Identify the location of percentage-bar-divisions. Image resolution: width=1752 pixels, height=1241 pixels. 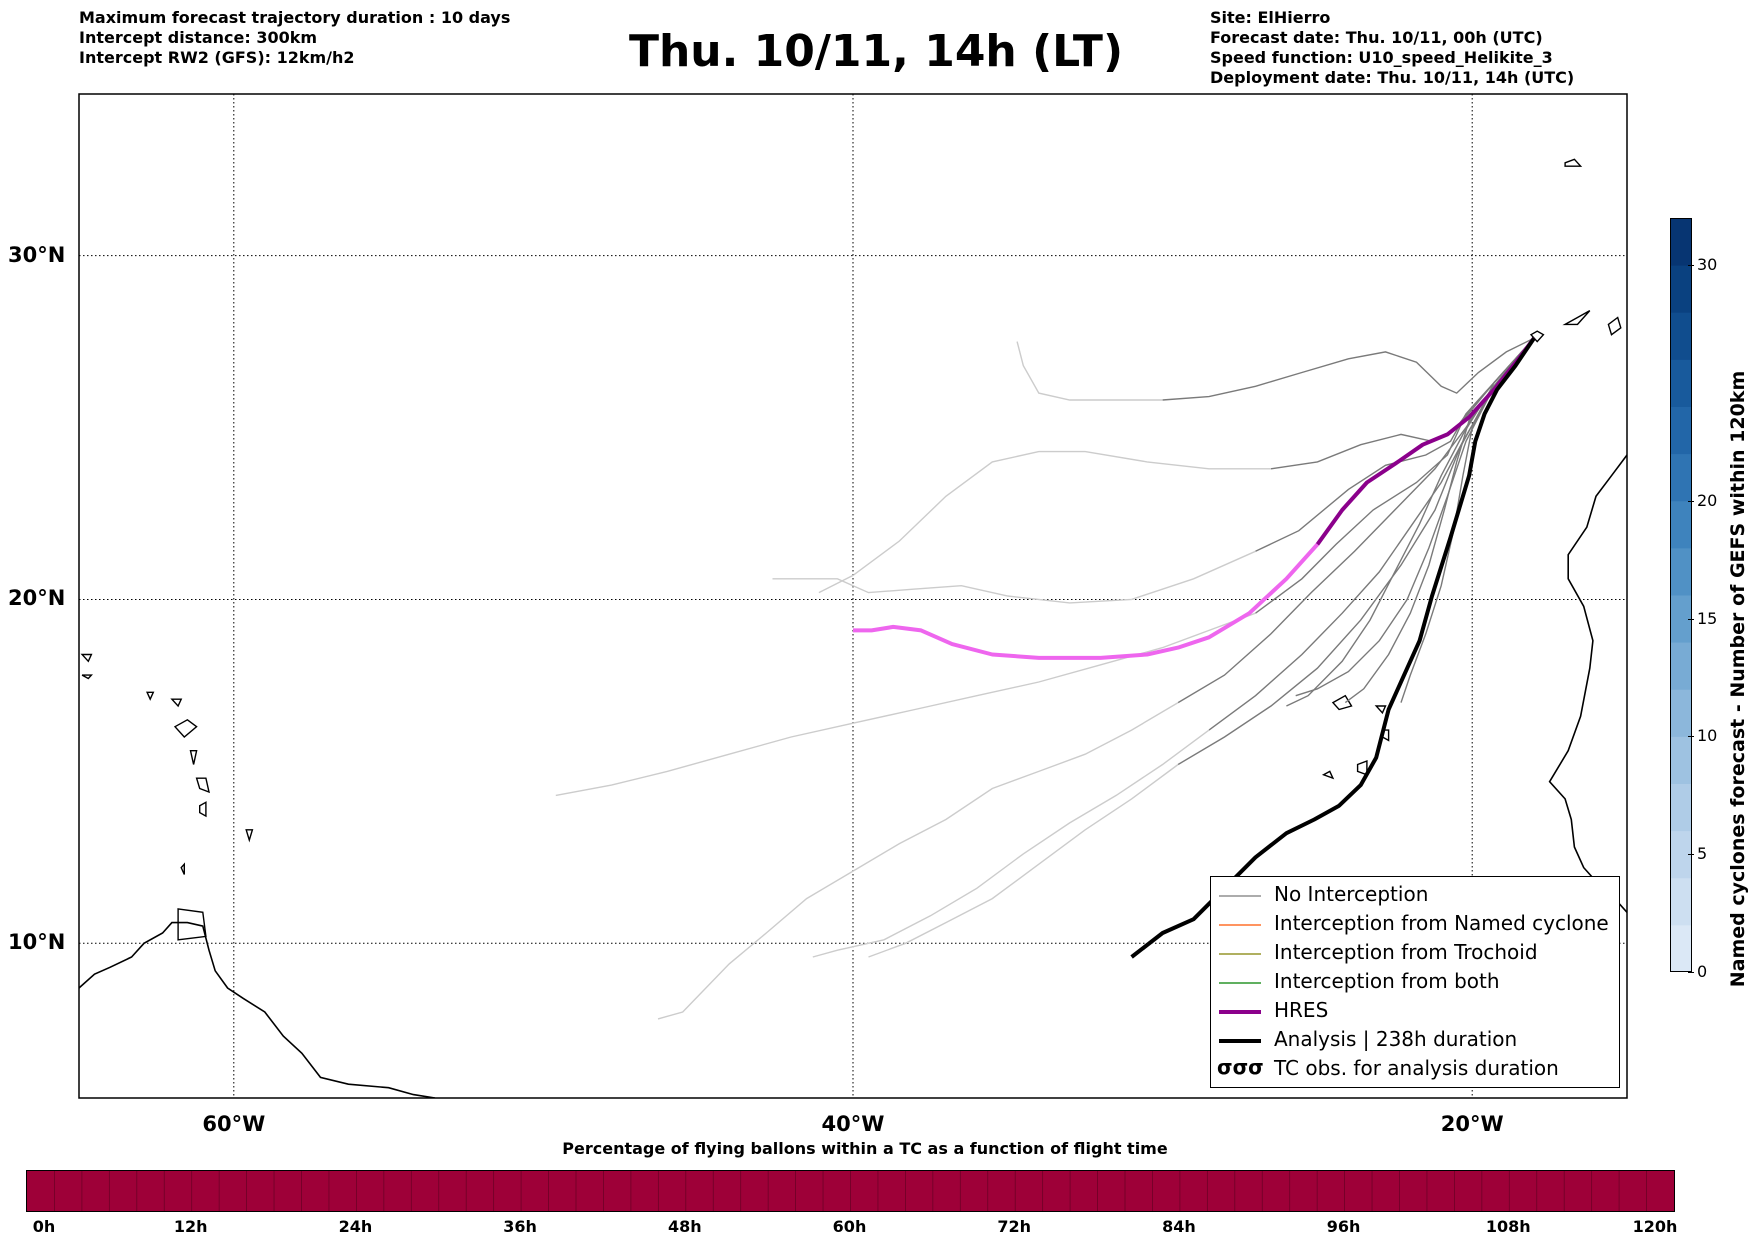
(850, 1191).